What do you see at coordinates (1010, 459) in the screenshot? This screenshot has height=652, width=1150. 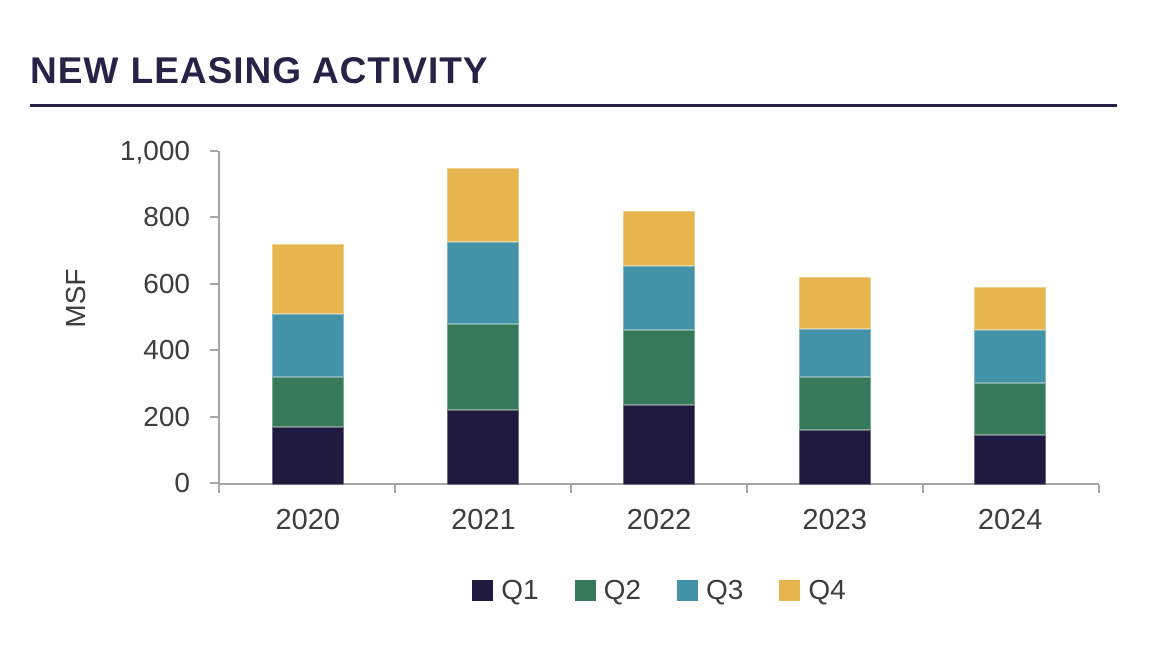 I see `bar-2024-q1` at bounding box center [1010, 459].